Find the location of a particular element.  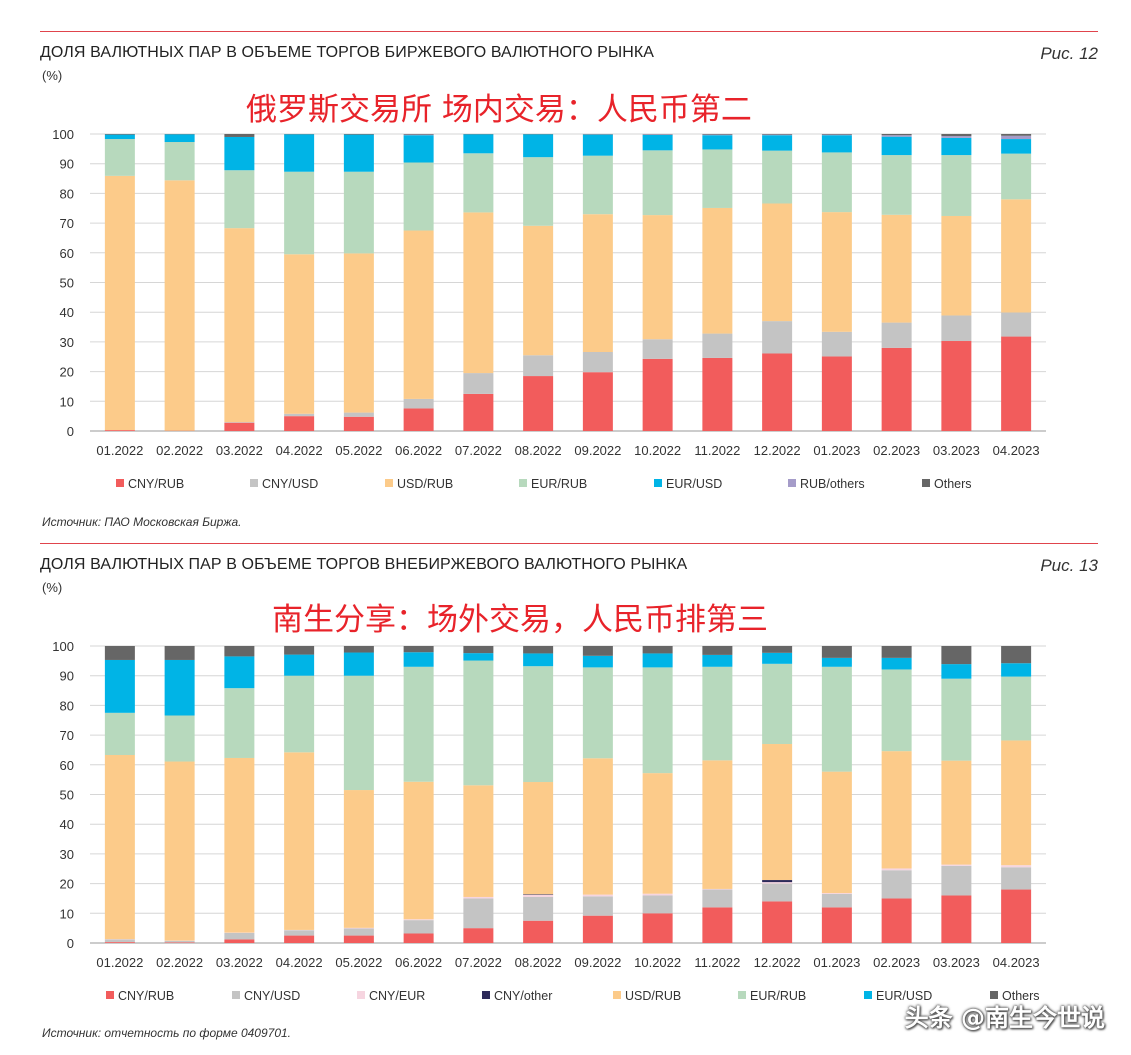

chart2-x-tick-label: 11.2022 is located at coordinates (717, 962).